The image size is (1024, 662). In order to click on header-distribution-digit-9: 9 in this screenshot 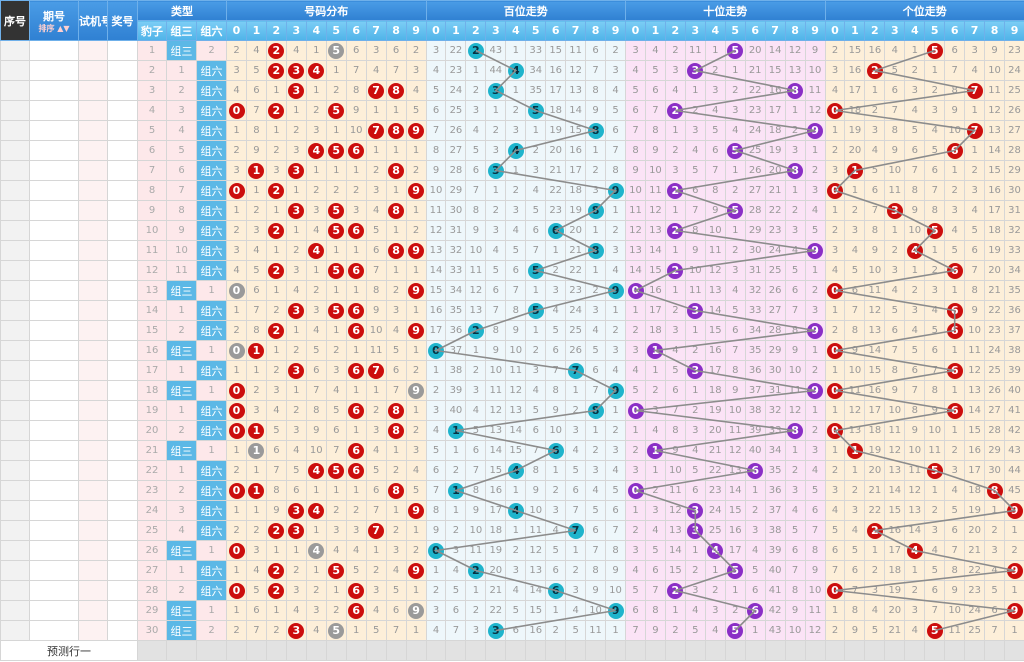, I will do `click(416, 30)`.